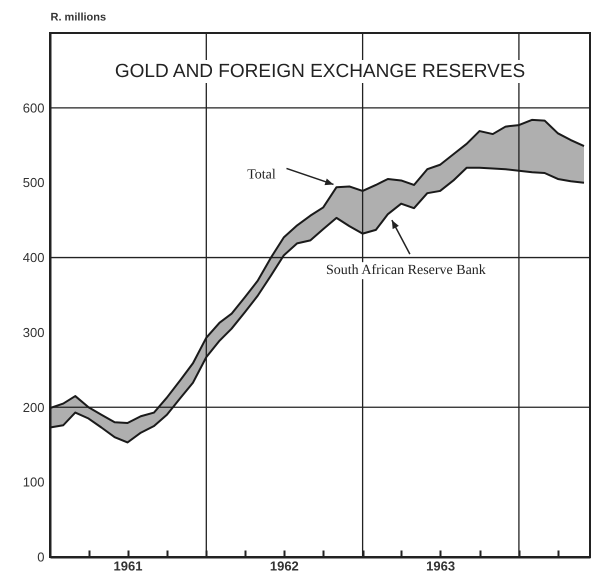 The height and width of the screenshot is (584, 595). What do you see at coordinates (33, 182) in the screenshot?
I see `y-tick-label: 500` at bounding box center [33, 182].